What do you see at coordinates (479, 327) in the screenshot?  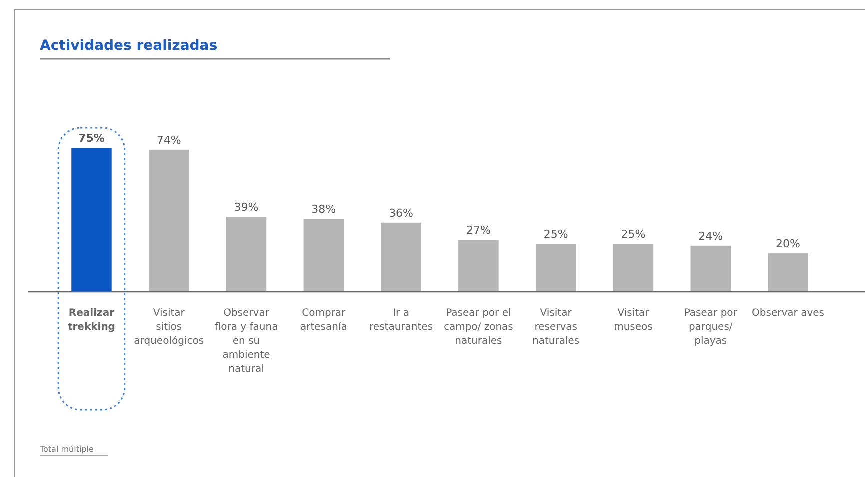 I see `x-tick-label: Pasear por el campo/ zonas naturales` at bounding box center [479, 327].